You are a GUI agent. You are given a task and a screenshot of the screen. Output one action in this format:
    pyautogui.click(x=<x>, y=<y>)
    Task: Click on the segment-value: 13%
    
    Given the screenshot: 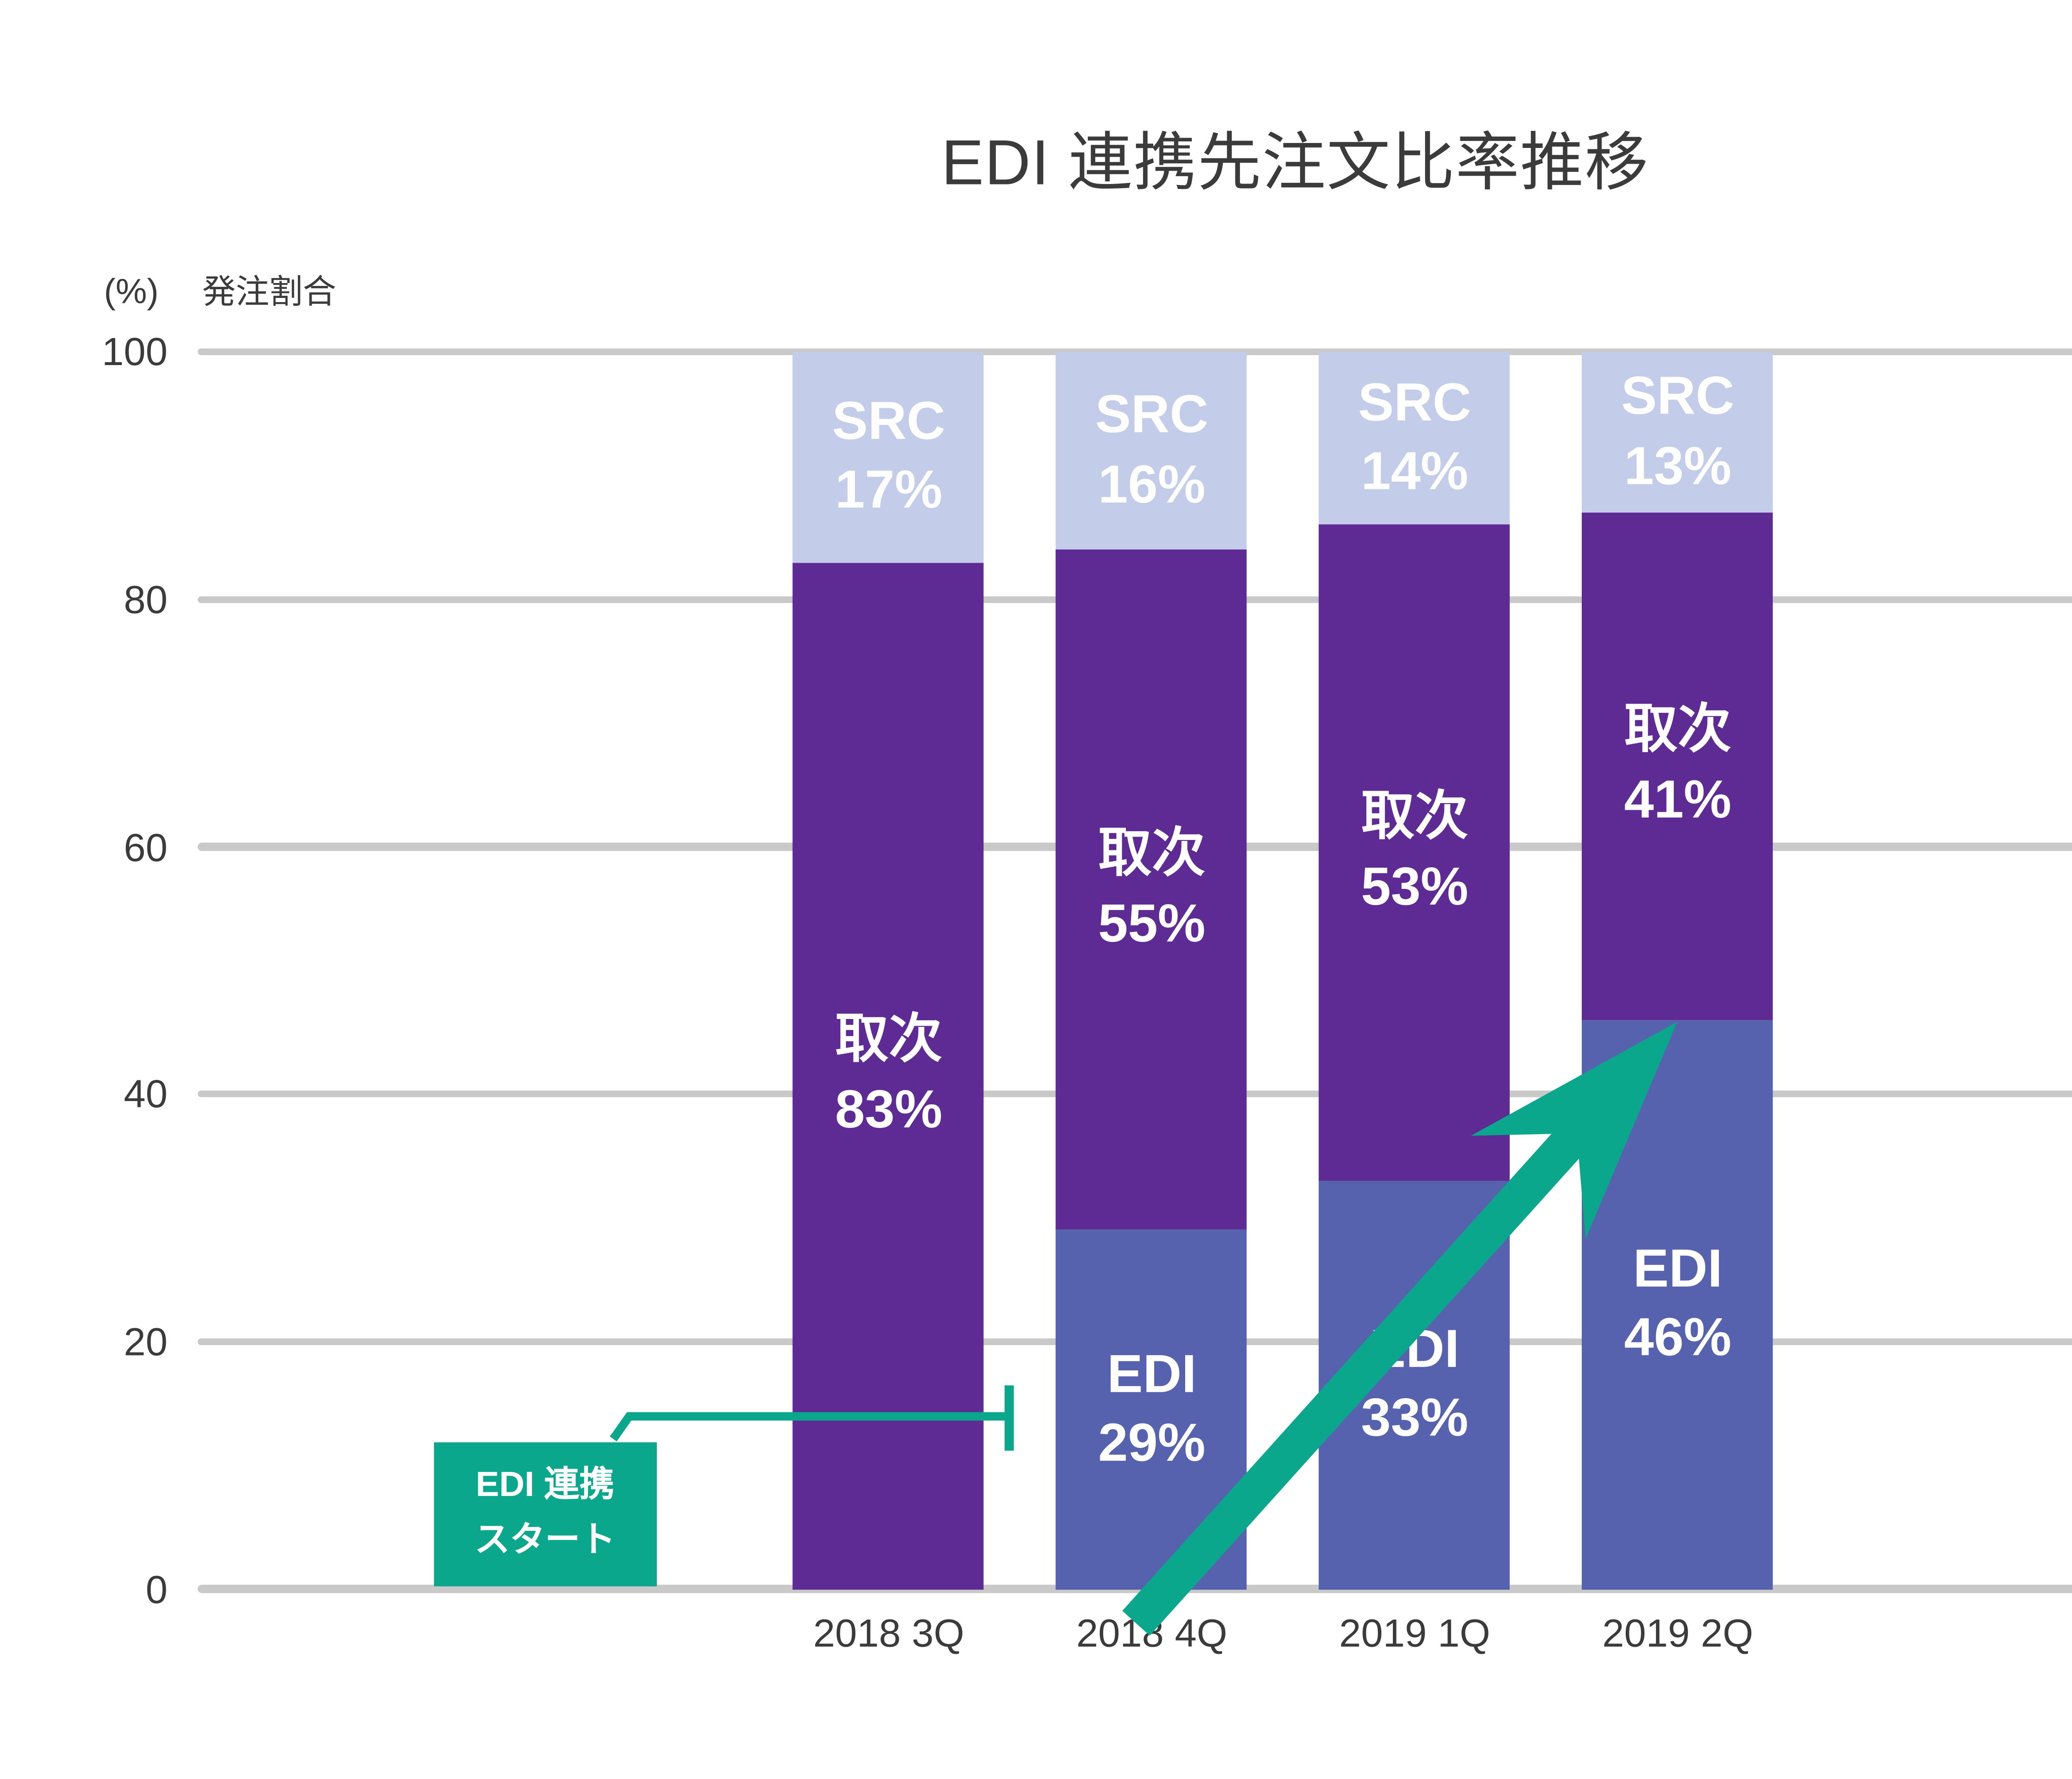 What is the action you would take?
    pyautogui.click(x=1678, y=465)
    